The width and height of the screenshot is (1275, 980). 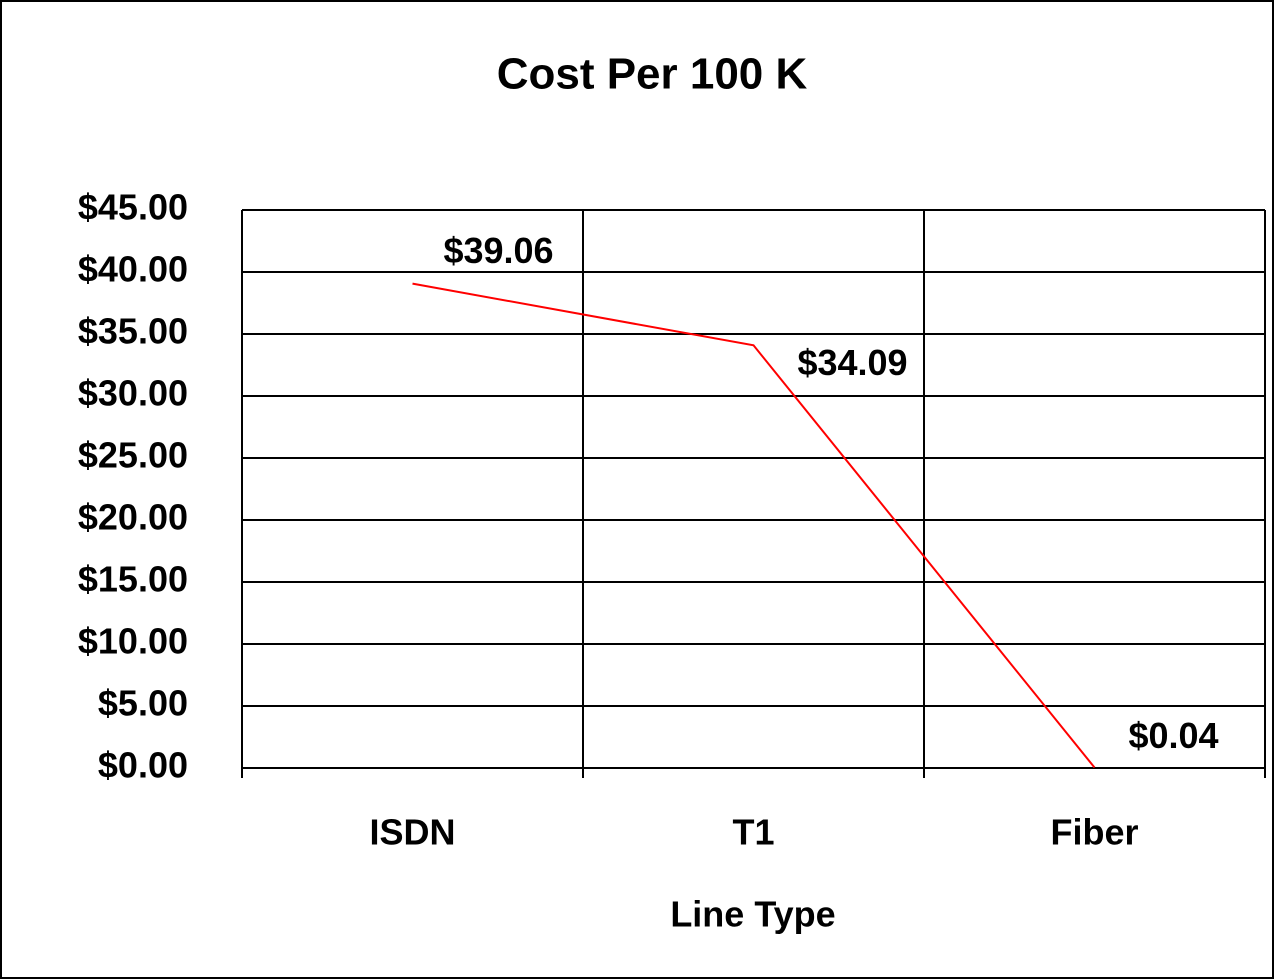 What do you see at coordinates (133, 579) in the screenshot?
I see `y-tick-label: $15.00` at bounding box center [133, 579].